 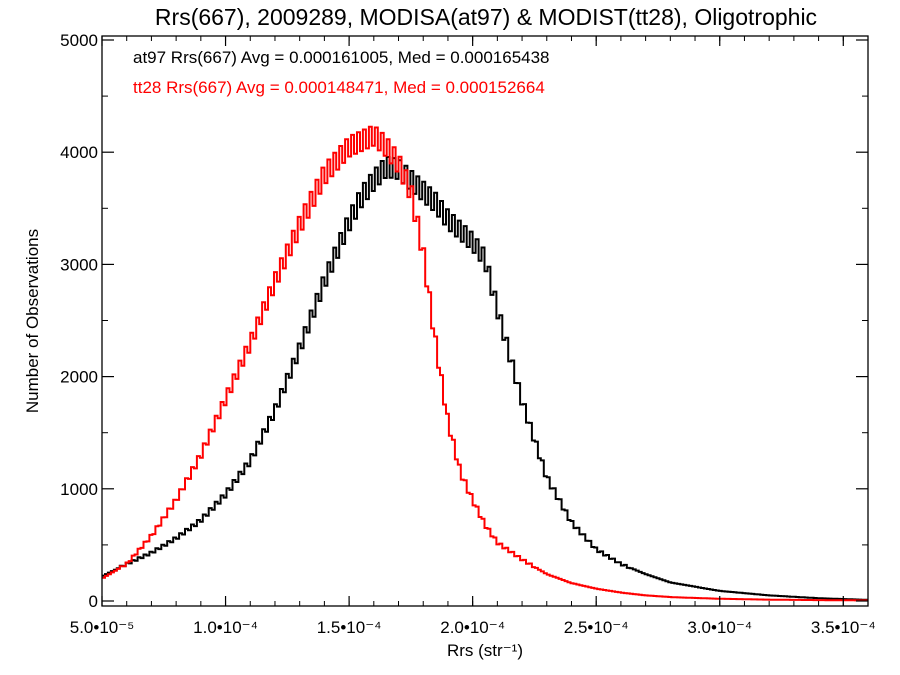 What do you see at coordinates (349, 627) in the screenshot?
I see `x-tick-label: 1.5•10⁻⁴` at bounding box center [349, 627].